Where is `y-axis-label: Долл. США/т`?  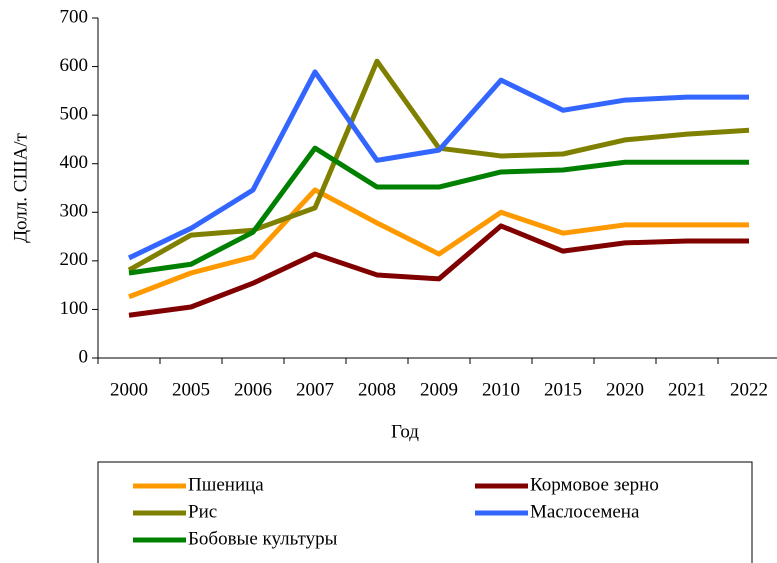
y-axis-label: Долл. США/т is located at coordinates (20, 187).